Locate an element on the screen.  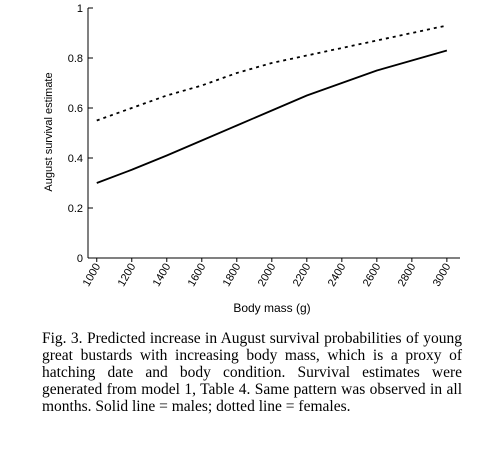
y-tick-label: 0.2 is located at coordinates (75, 209).